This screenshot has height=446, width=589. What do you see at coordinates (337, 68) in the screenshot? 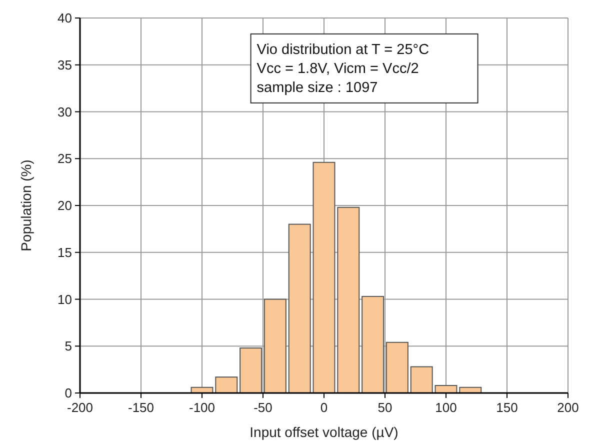
I see `annotation: Vcc = 1.8V, Vicm = Vcc/2` at bounding box center [337, 68].